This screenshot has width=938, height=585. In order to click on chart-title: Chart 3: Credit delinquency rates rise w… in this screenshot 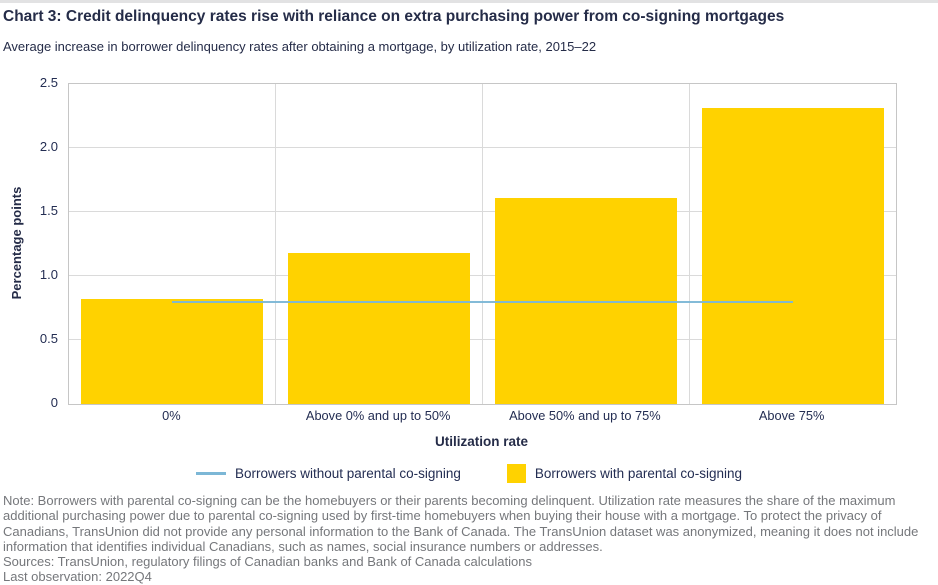, I will do `click(394, 16)`.